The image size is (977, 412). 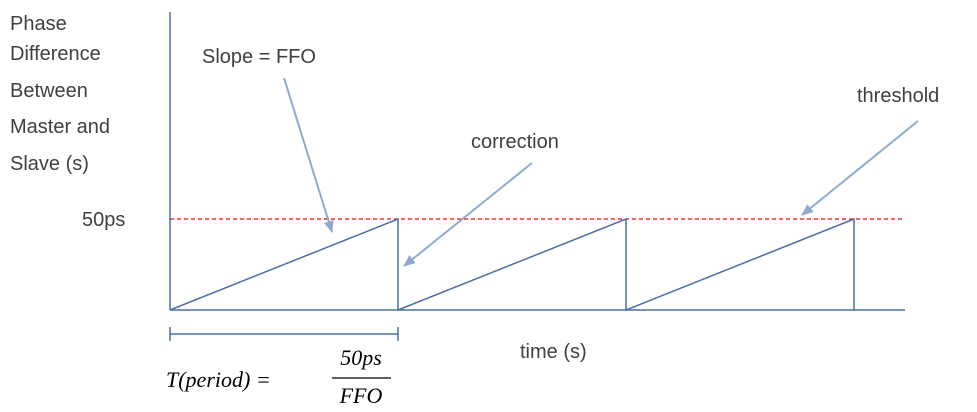 I want to click on period-formula-numerator: 50ps, so click(x=361, y=357).